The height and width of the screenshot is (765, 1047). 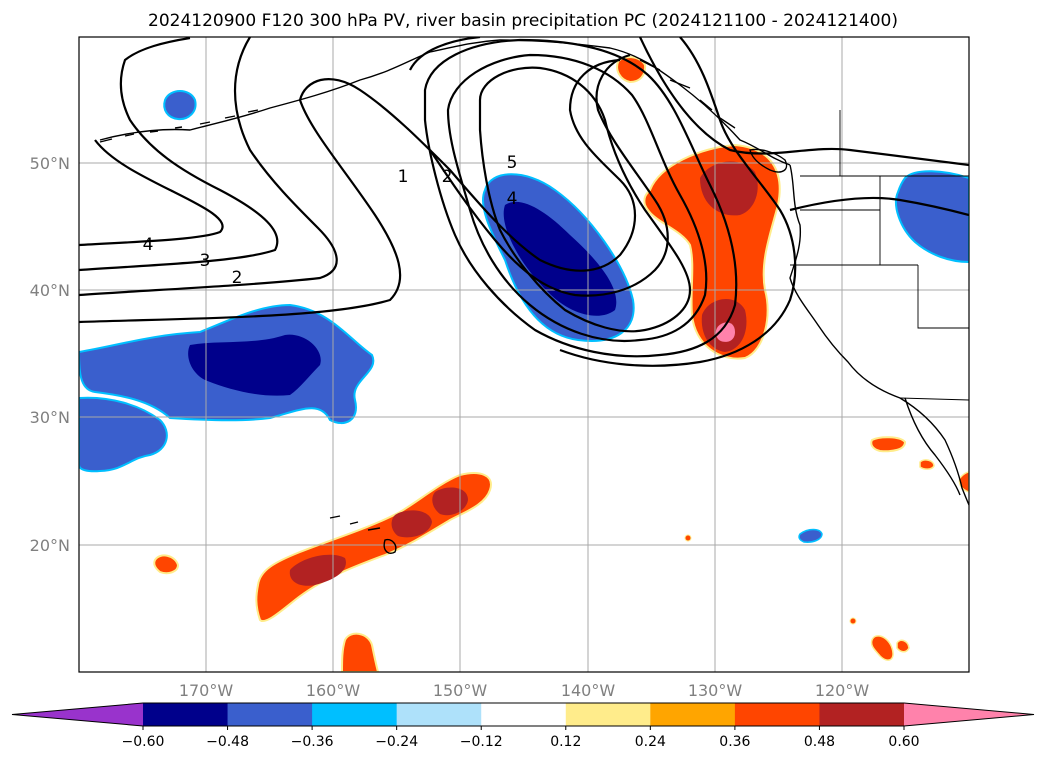 What do you see at coordinates (927, 464) in the screenshot?
I see `positive-region-baja-small` at bounding box center [927, 464].